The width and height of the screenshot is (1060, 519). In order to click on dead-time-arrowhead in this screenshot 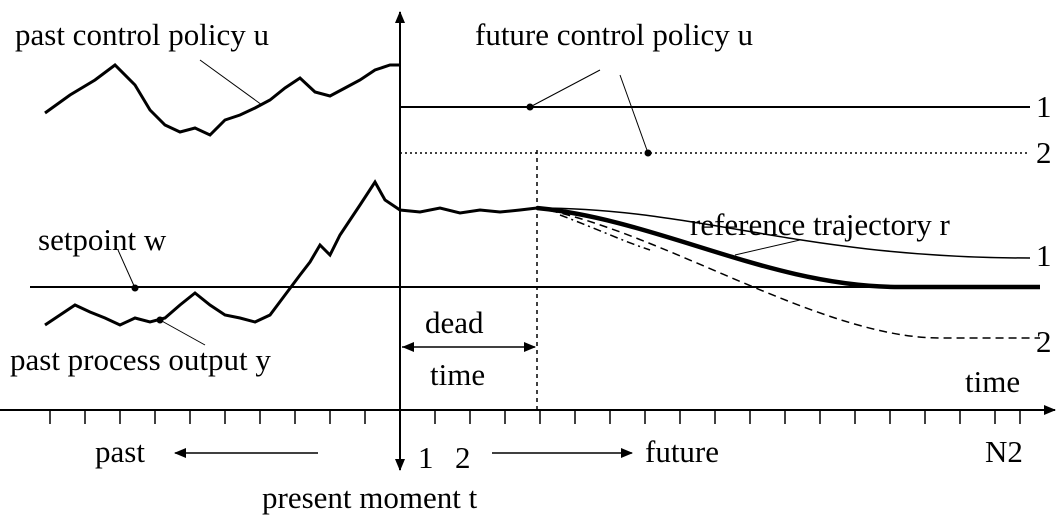, I will do `click(408, 347)`.